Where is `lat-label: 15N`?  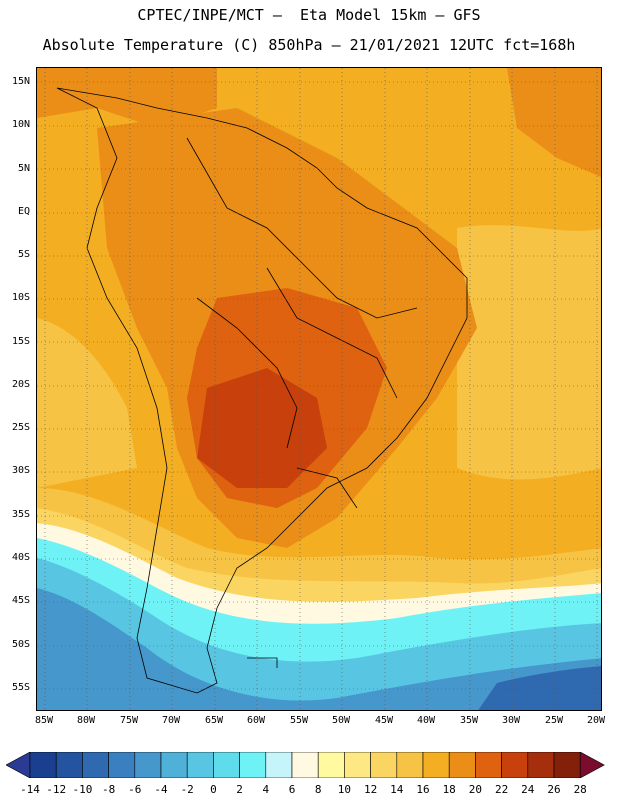
lat-label: 15N is located at coordinates (20, 81).